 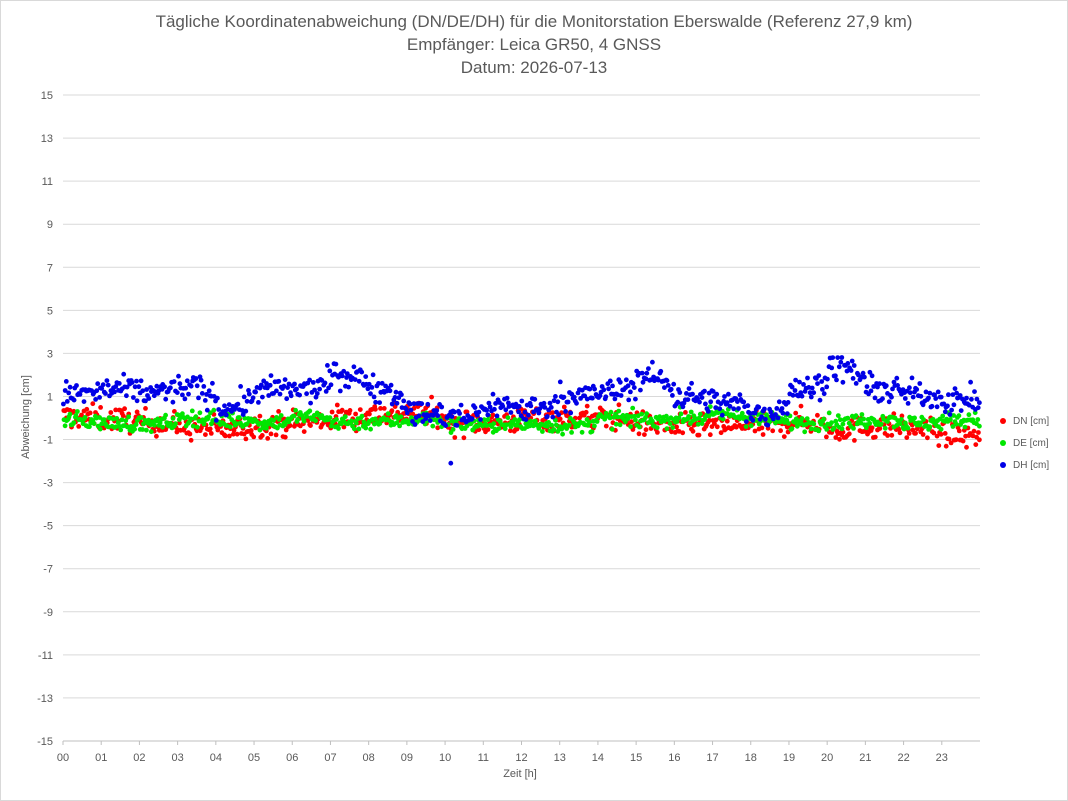 I want to click on legend-label-dh: DH [cm], so click(x=1031, y=465).